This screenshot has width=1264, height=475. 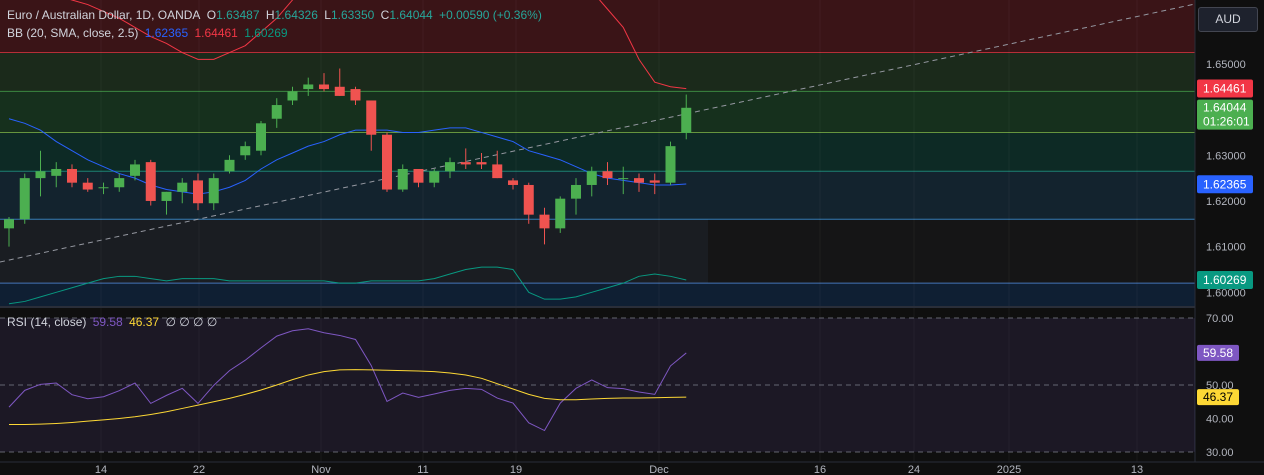 I want to click on bb-basis-line, so click(x=347, y=156).